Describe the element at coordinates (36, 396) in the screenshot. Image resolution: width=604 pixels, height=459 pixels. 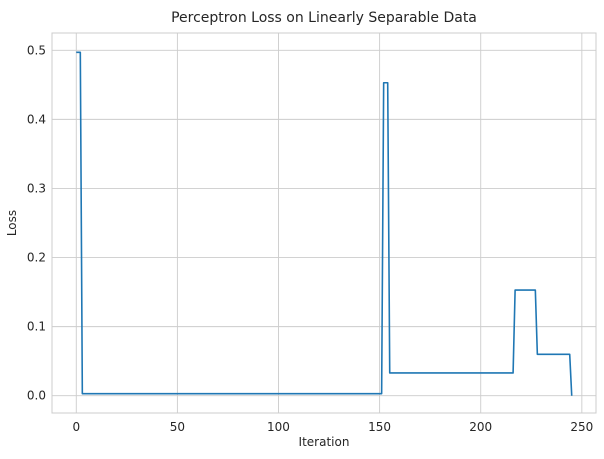
I see `y-tick-label: 0.0` at that location.